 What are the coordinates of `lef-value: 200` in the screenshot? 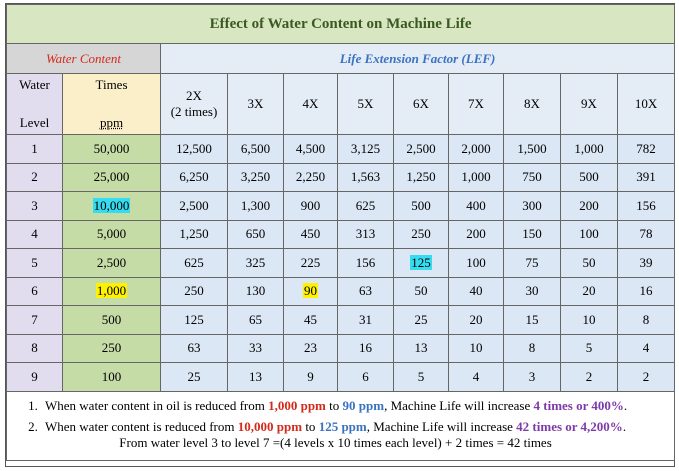 It's located at (589, 205).